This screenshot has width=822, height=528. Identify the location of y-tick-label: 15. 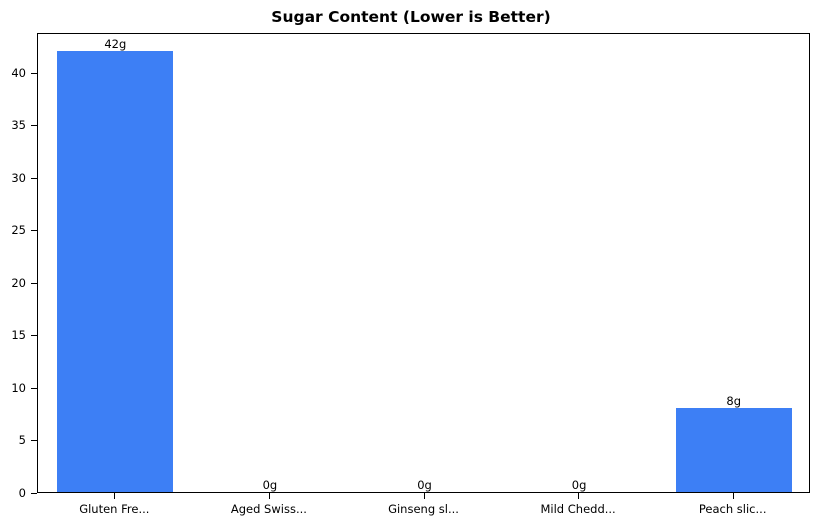
(18, 335).